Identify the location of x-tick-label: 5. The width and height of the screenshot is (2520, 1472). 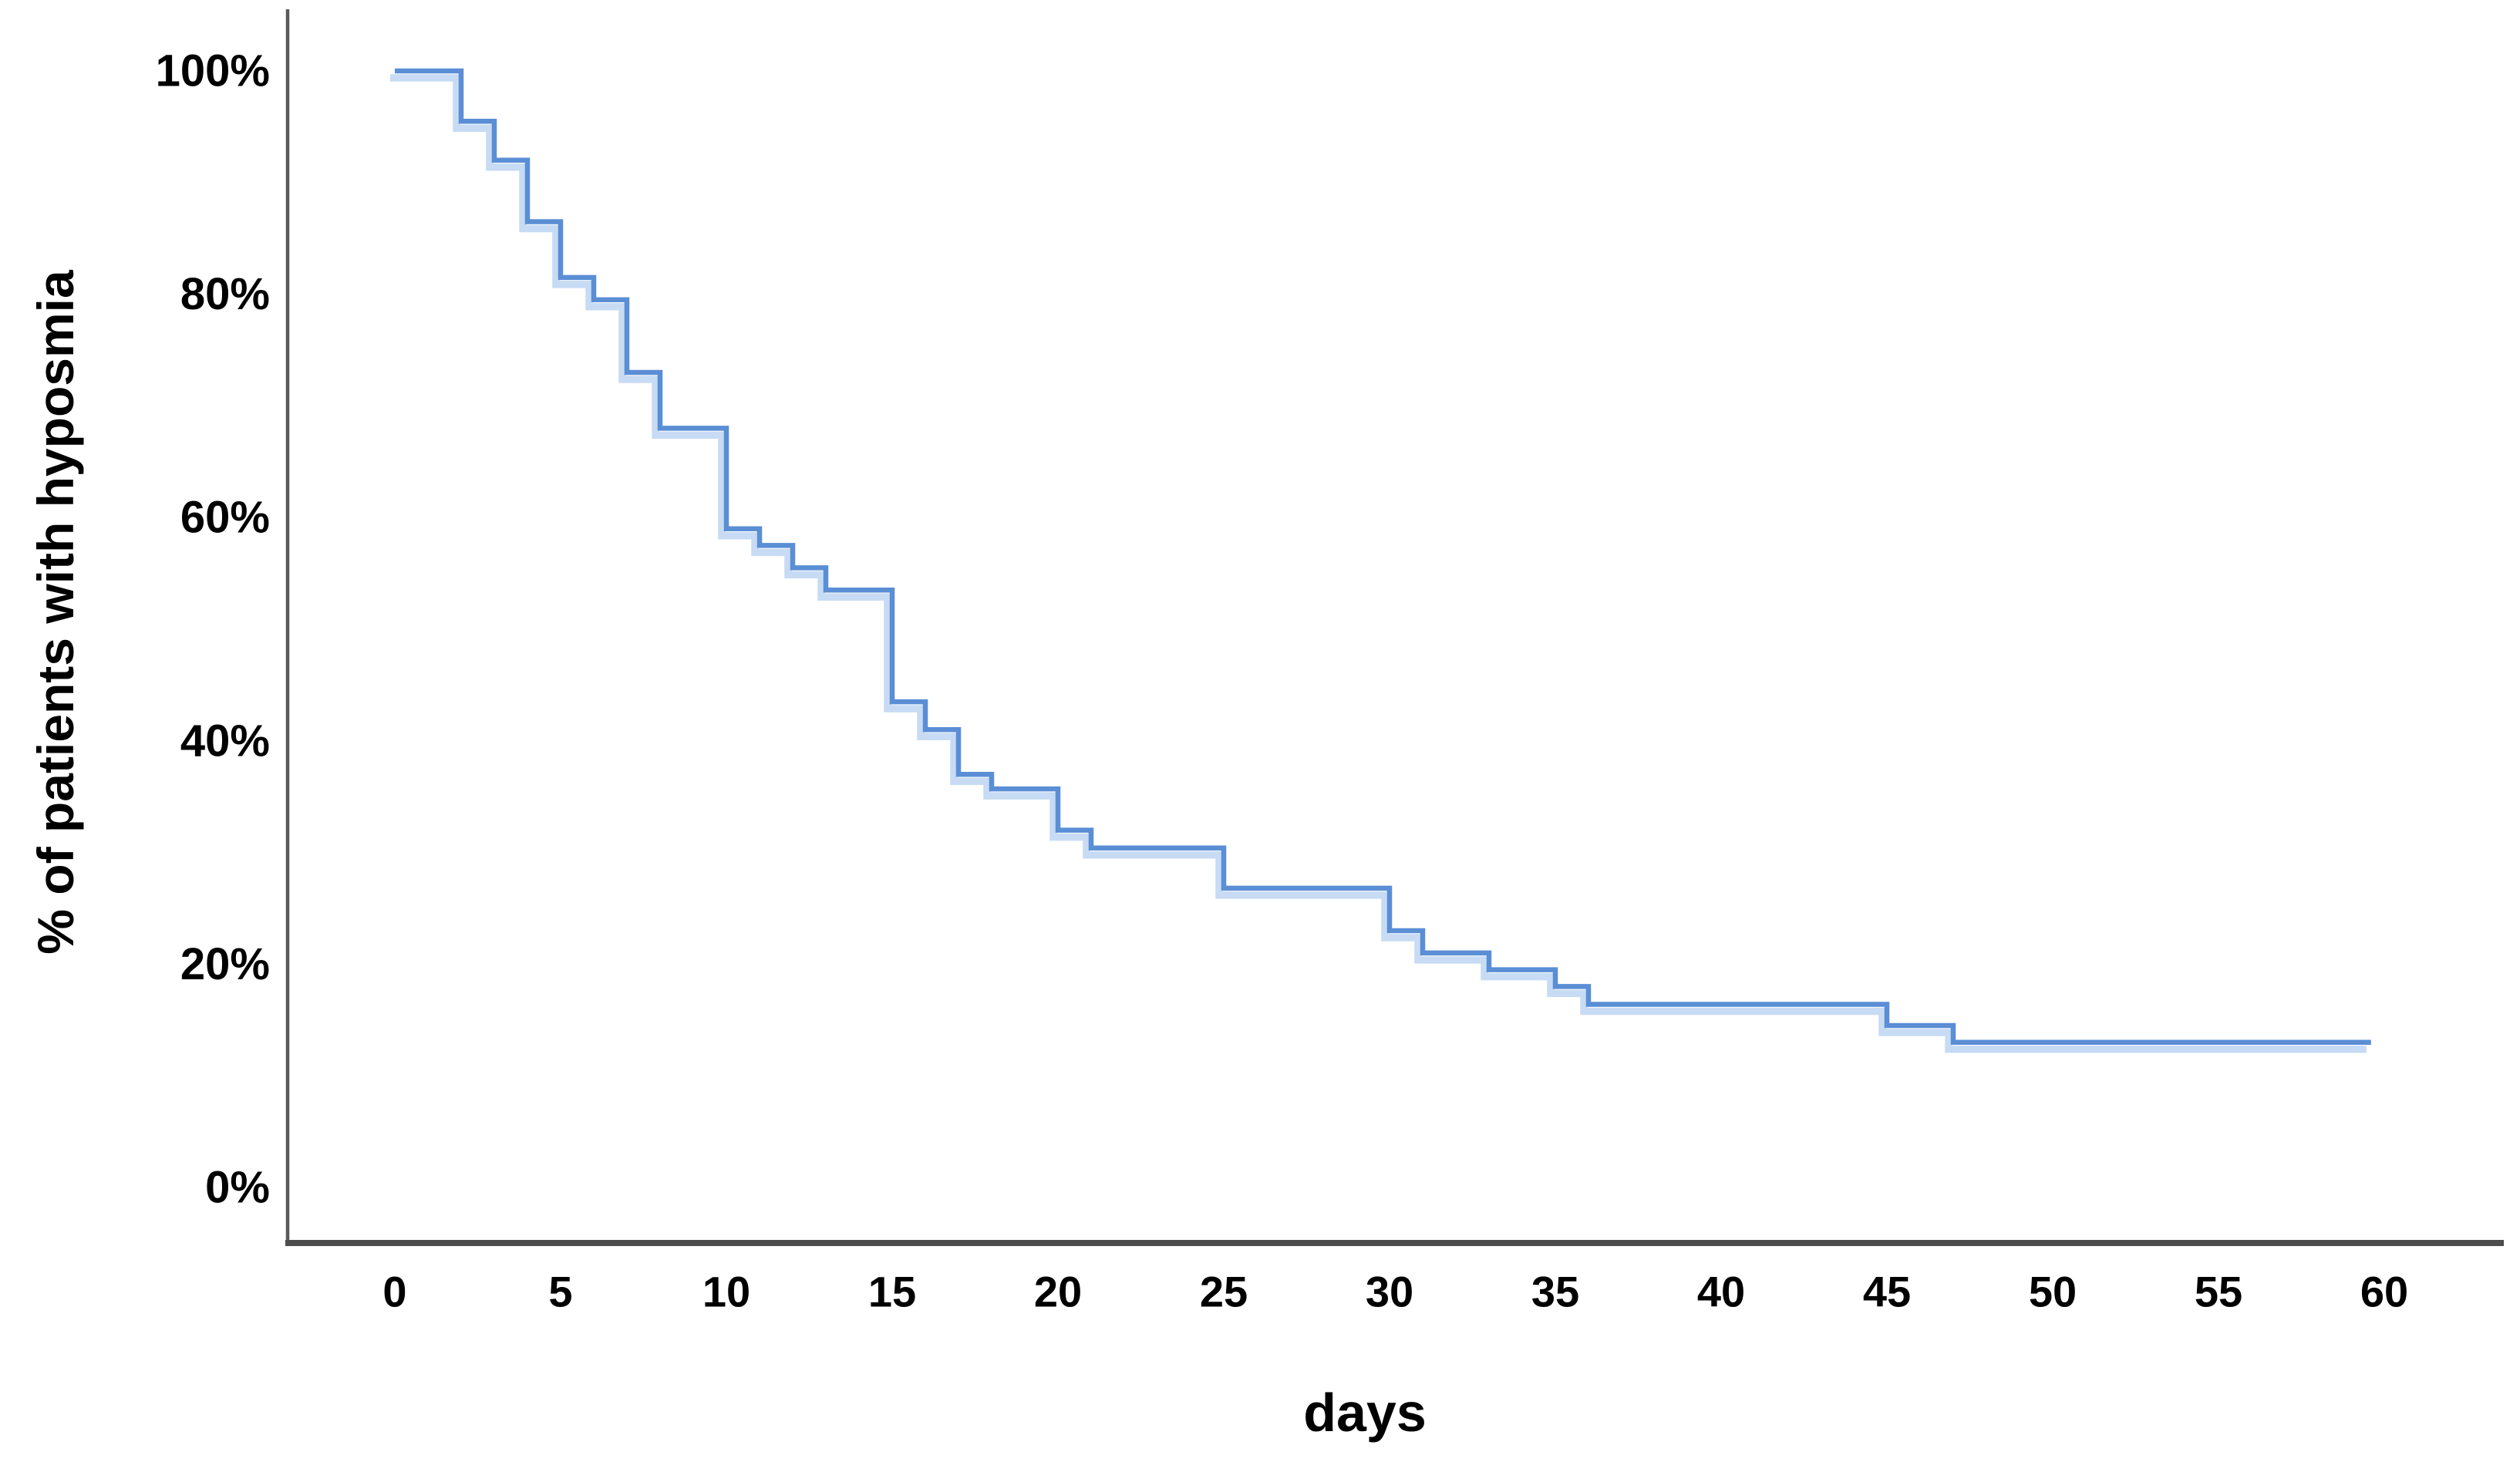
(560, 1292).